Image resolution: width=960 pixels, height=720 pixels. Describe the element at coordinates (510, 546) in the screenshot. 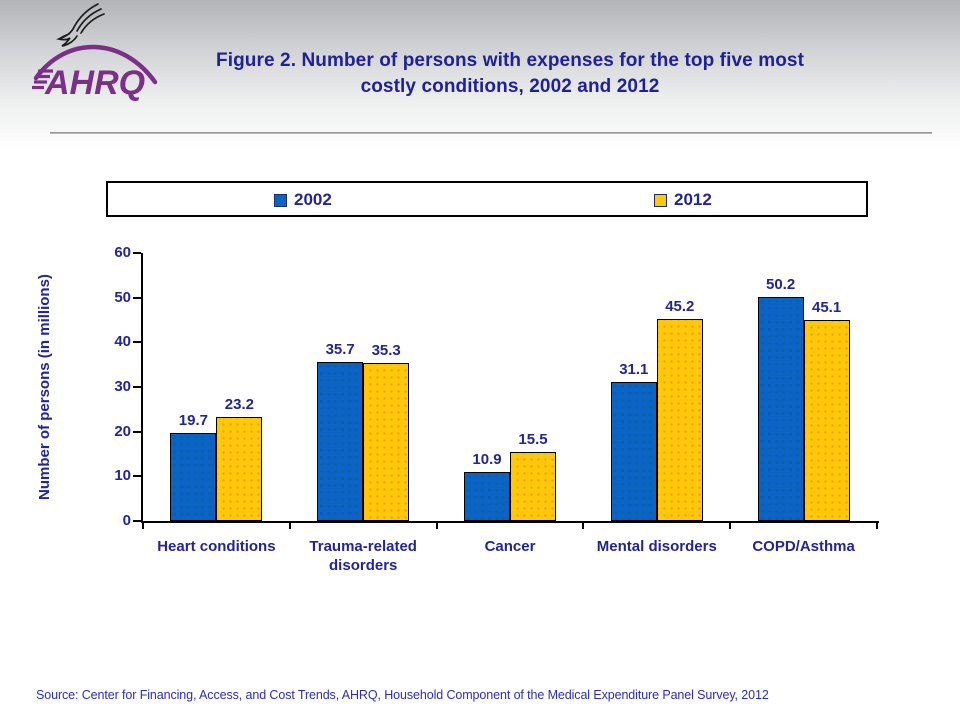

I see `category-label: Cancer` at that location.